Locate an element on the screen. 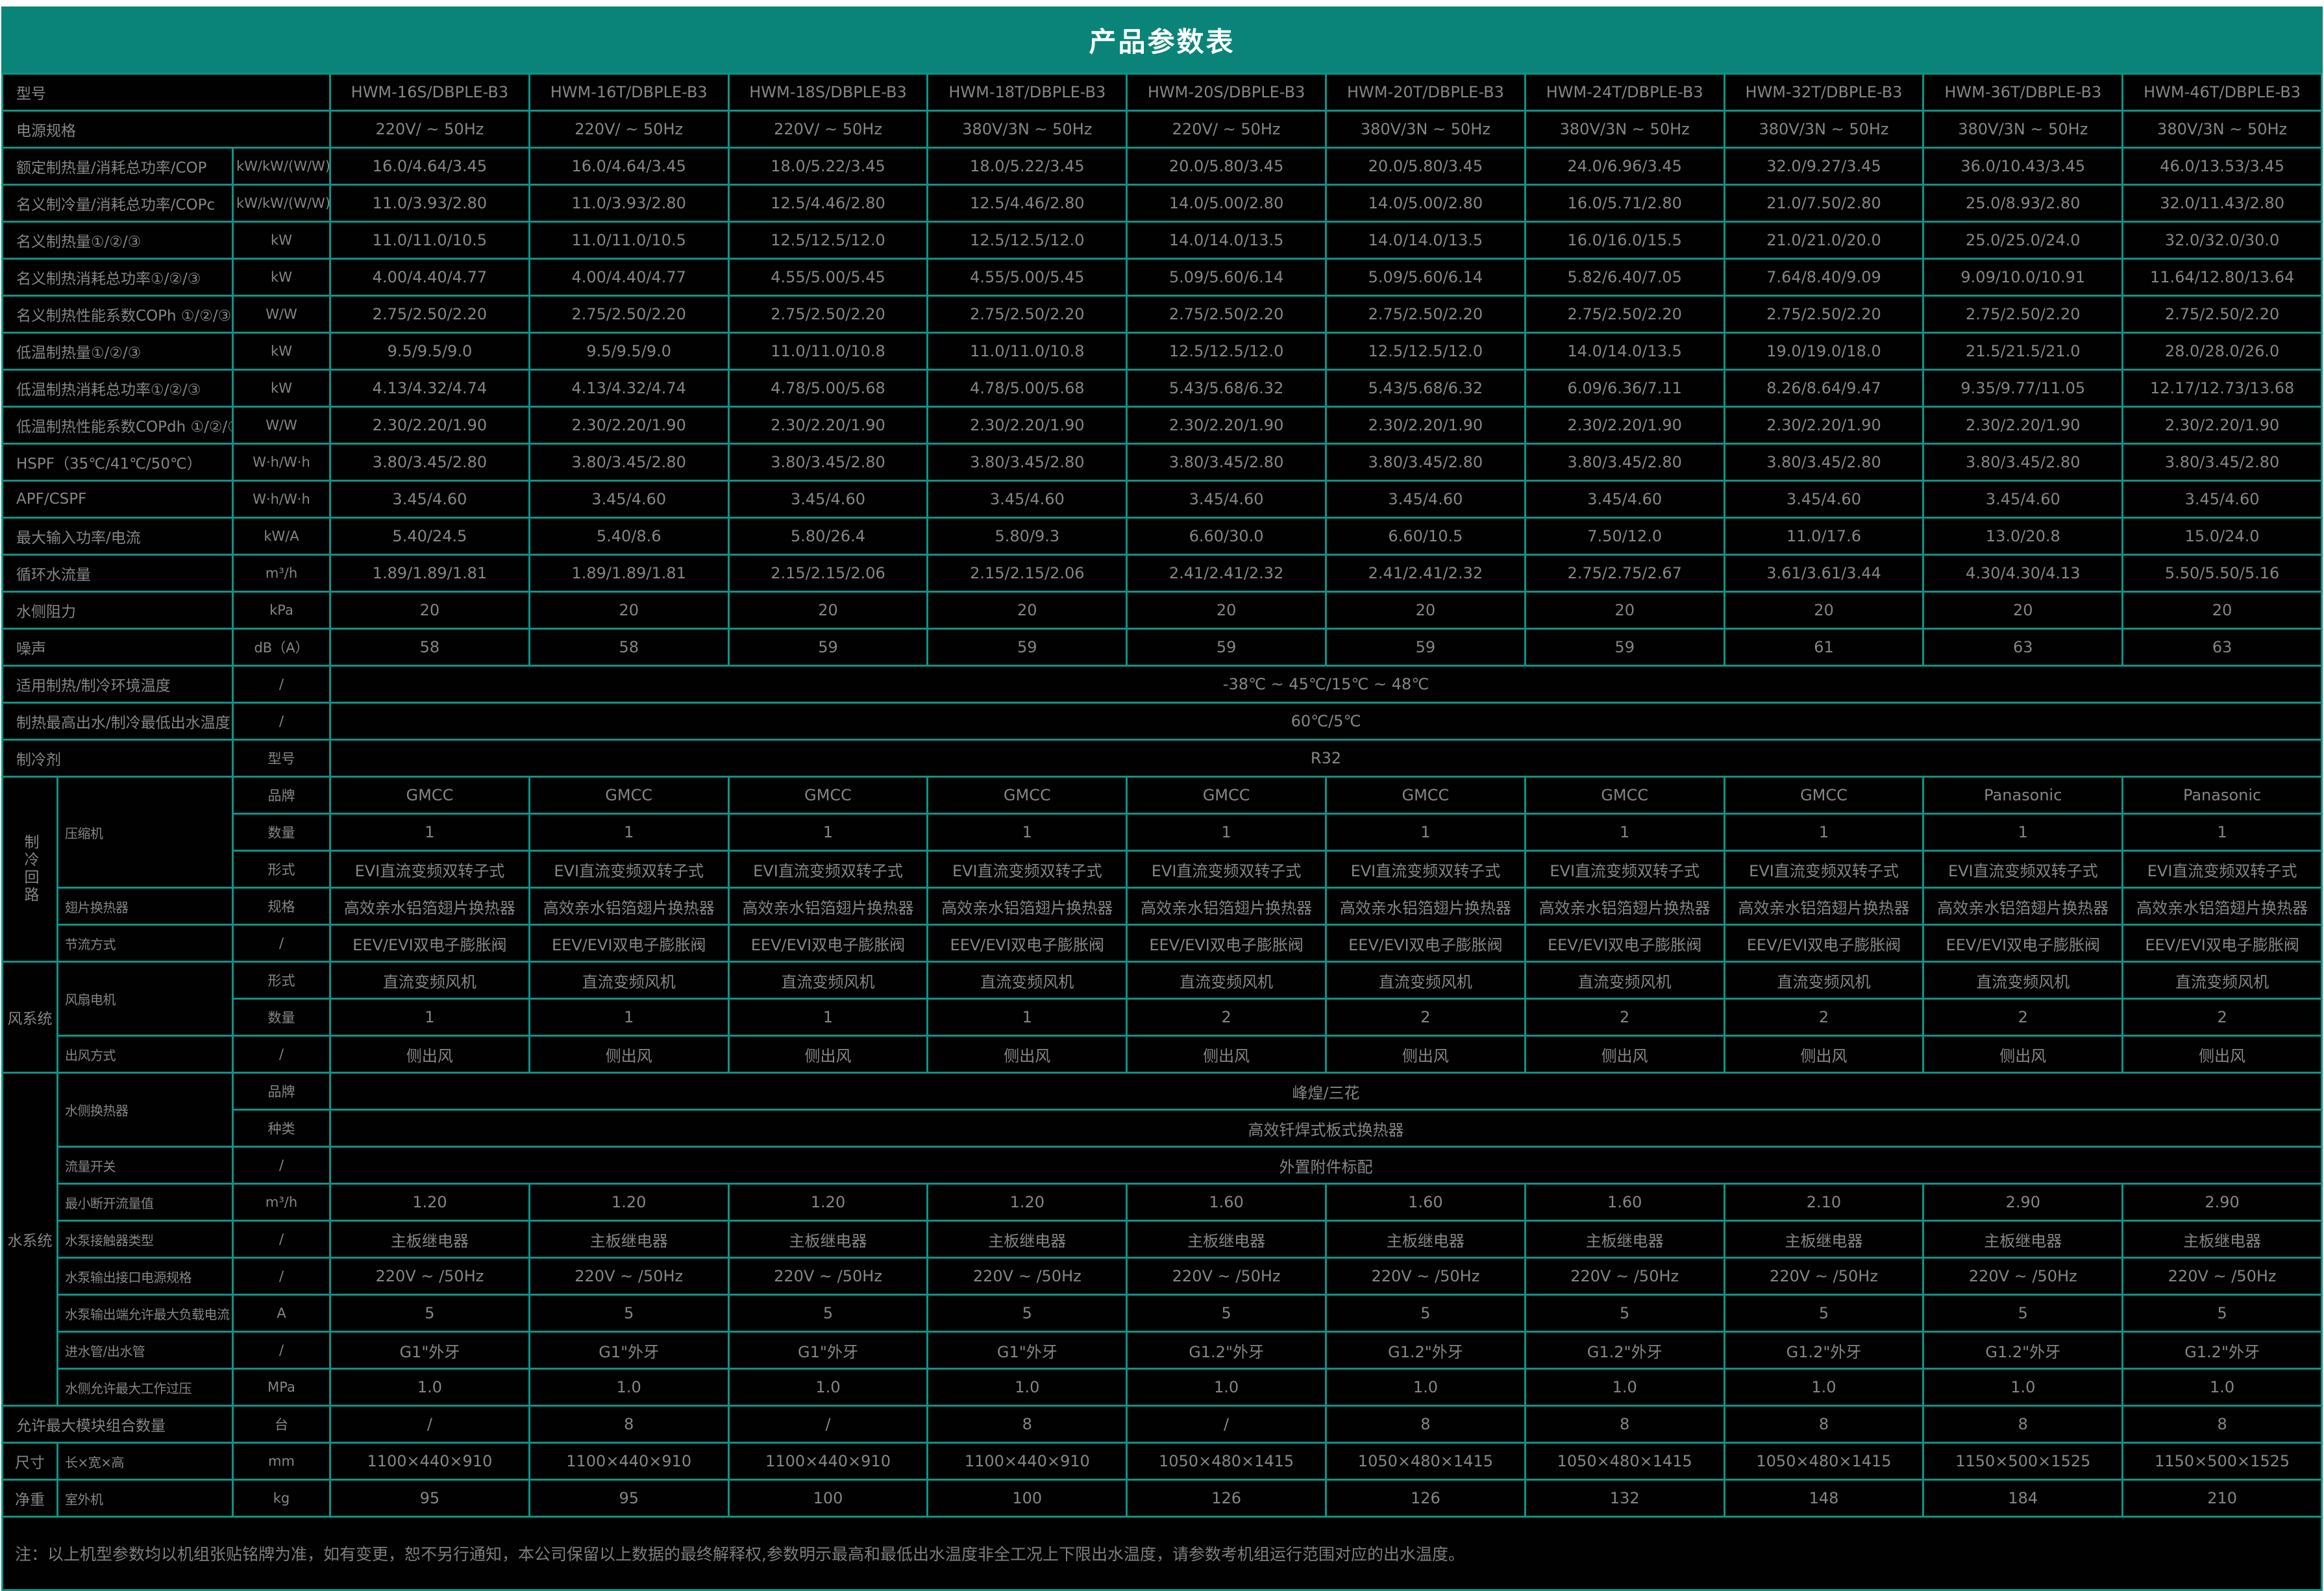 Image resolution: width=2324 pixels, height=1591 pixels. row-label: 名义制冷量/消耗总功率/COPc is located at coordinates (118, 203).